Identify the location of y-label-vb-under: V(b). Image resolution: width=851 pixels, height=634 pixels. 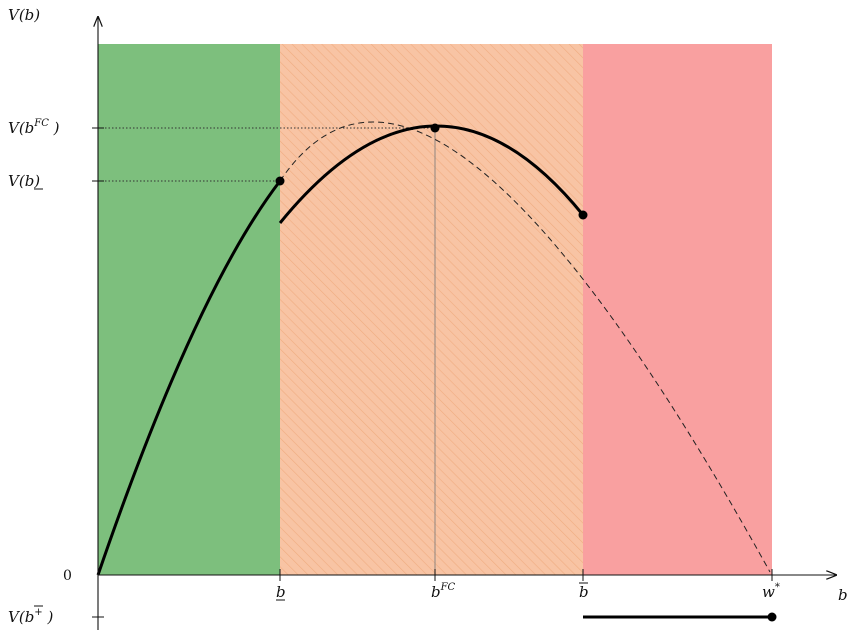
(25, 181).